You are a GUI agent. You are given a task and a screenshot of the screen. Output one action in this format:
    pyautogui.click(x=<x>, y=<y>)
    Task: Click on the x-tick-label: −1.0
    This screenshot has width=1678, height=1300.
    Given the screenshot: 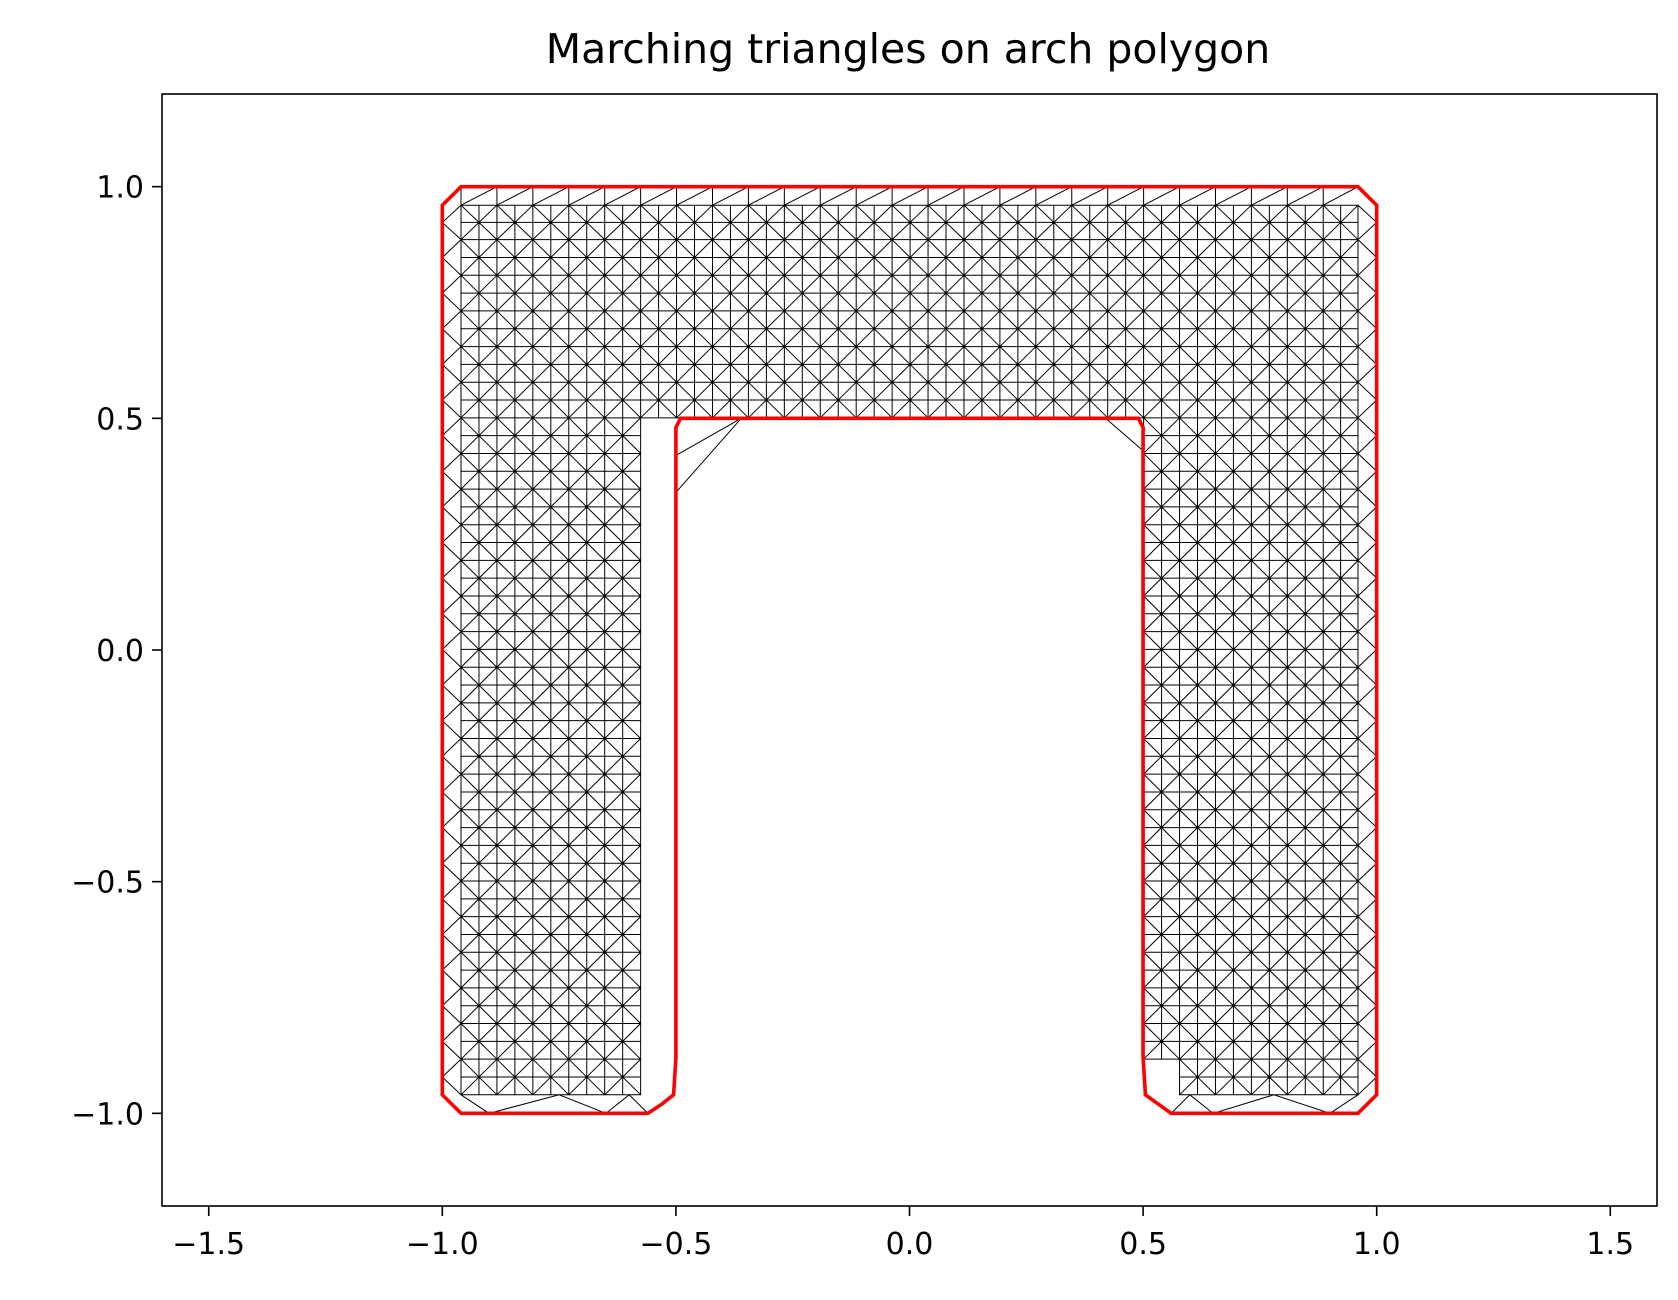 What is the action you would take?
    pyautogui.click(x=442, y=1244)
    